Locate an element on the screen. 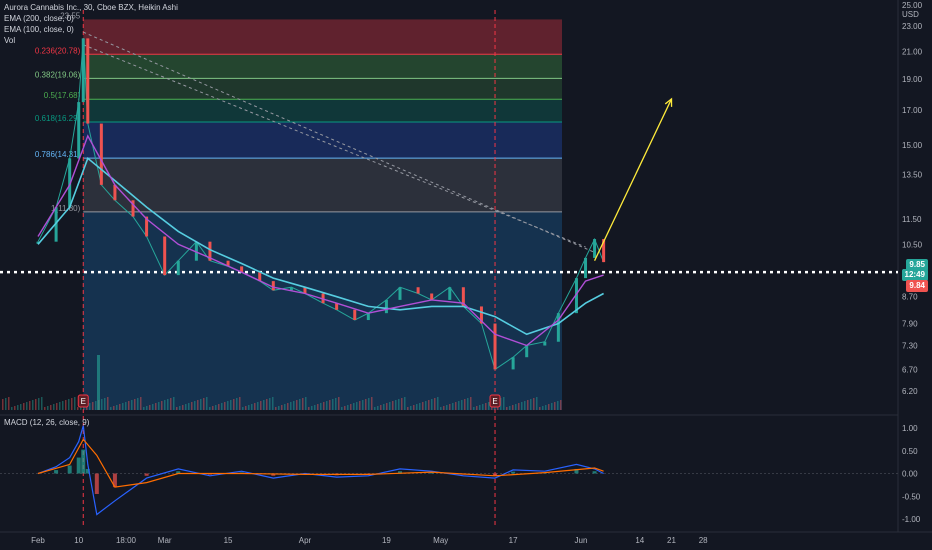 This screenshot has height=550, width=932. x-tick-label: Apr is located at coordinates (305, 540).